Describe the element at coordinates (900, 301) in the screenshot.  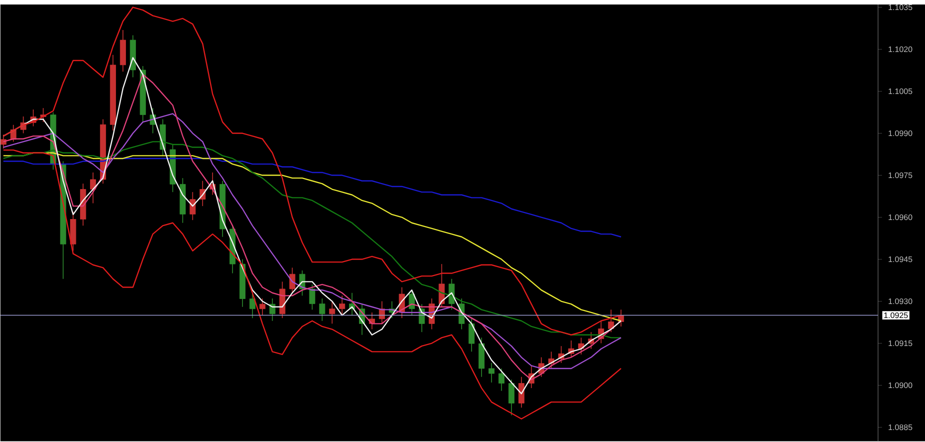
I see `y-tick-label: 1.0930` at that location.